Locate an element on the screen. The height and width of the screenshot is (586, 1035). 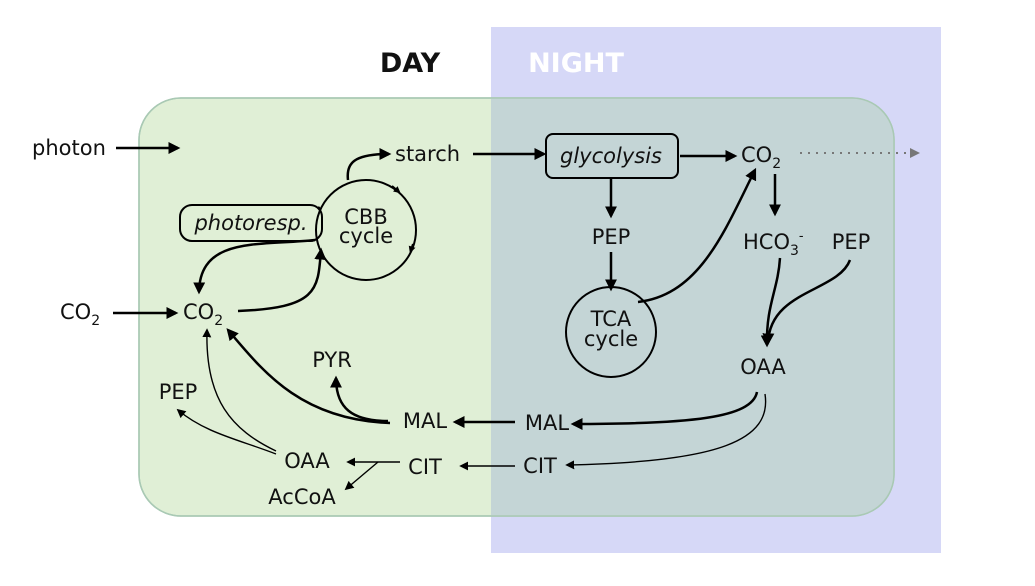
arrow-mal-to-pyr is located at coordinates (359, 399).